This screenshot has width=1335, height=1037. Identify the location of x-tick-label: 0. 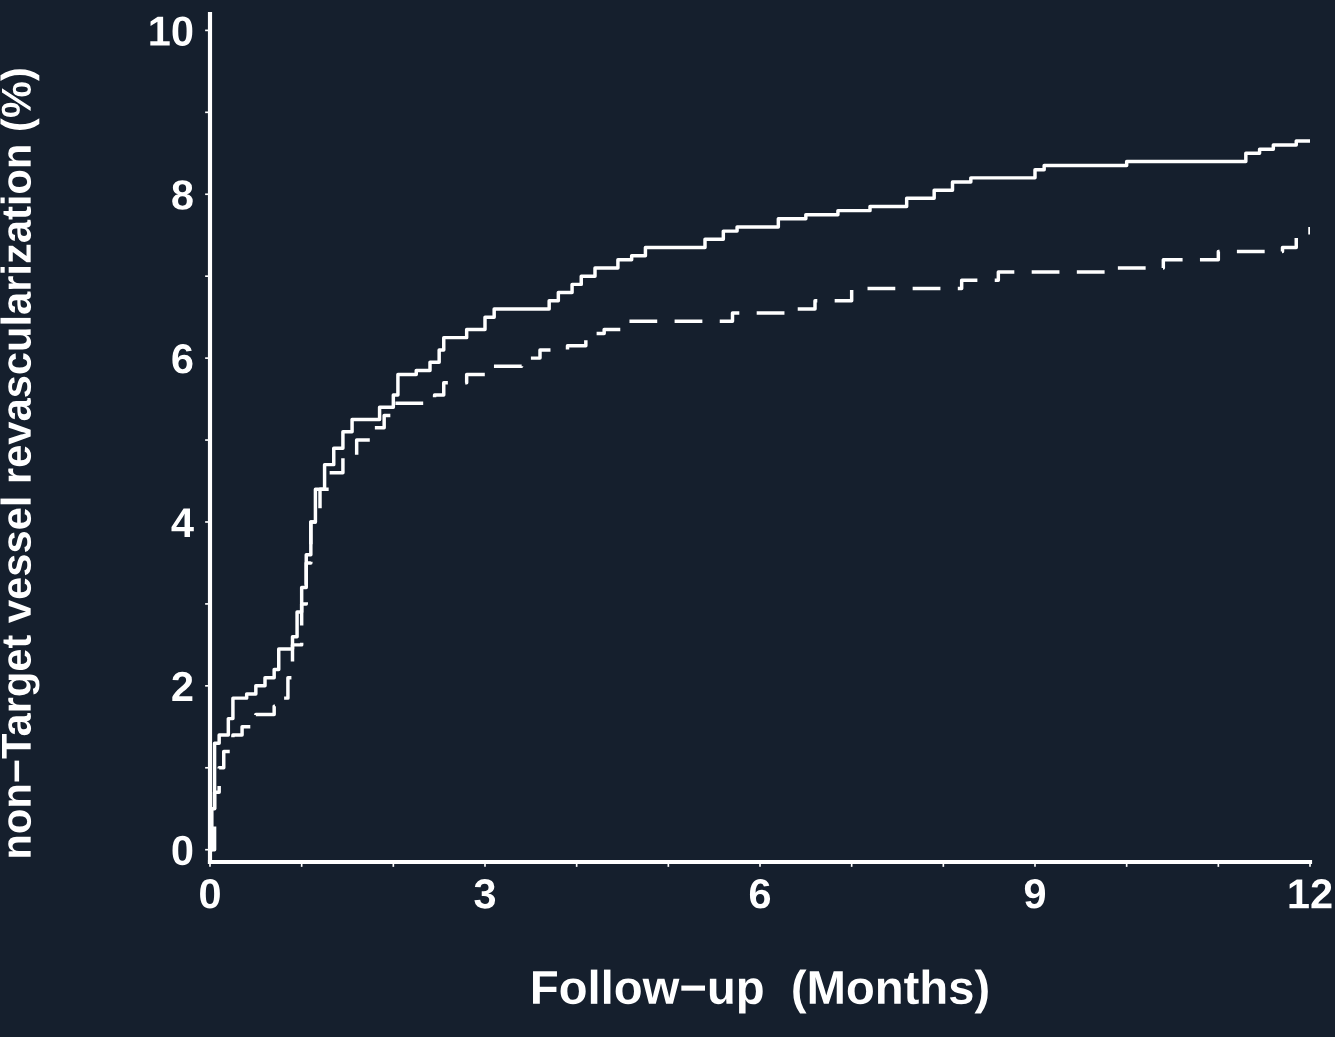
(210, 894).